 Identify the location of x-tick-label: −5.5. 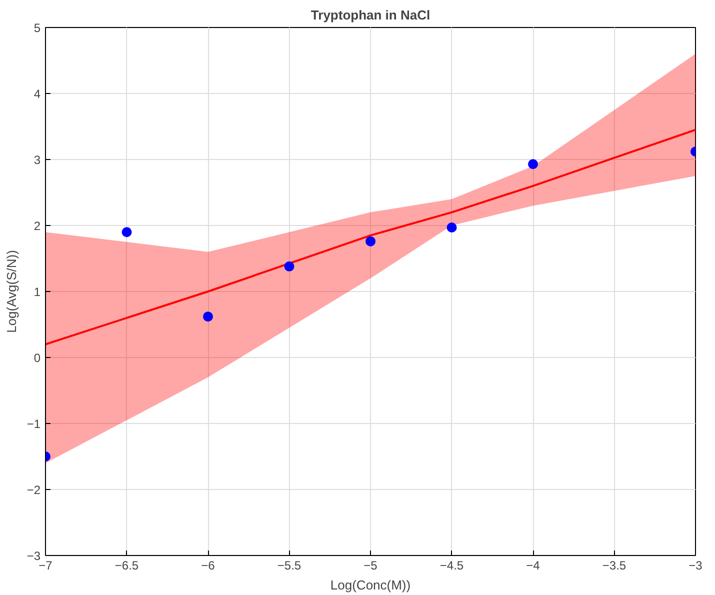
(289, 565).